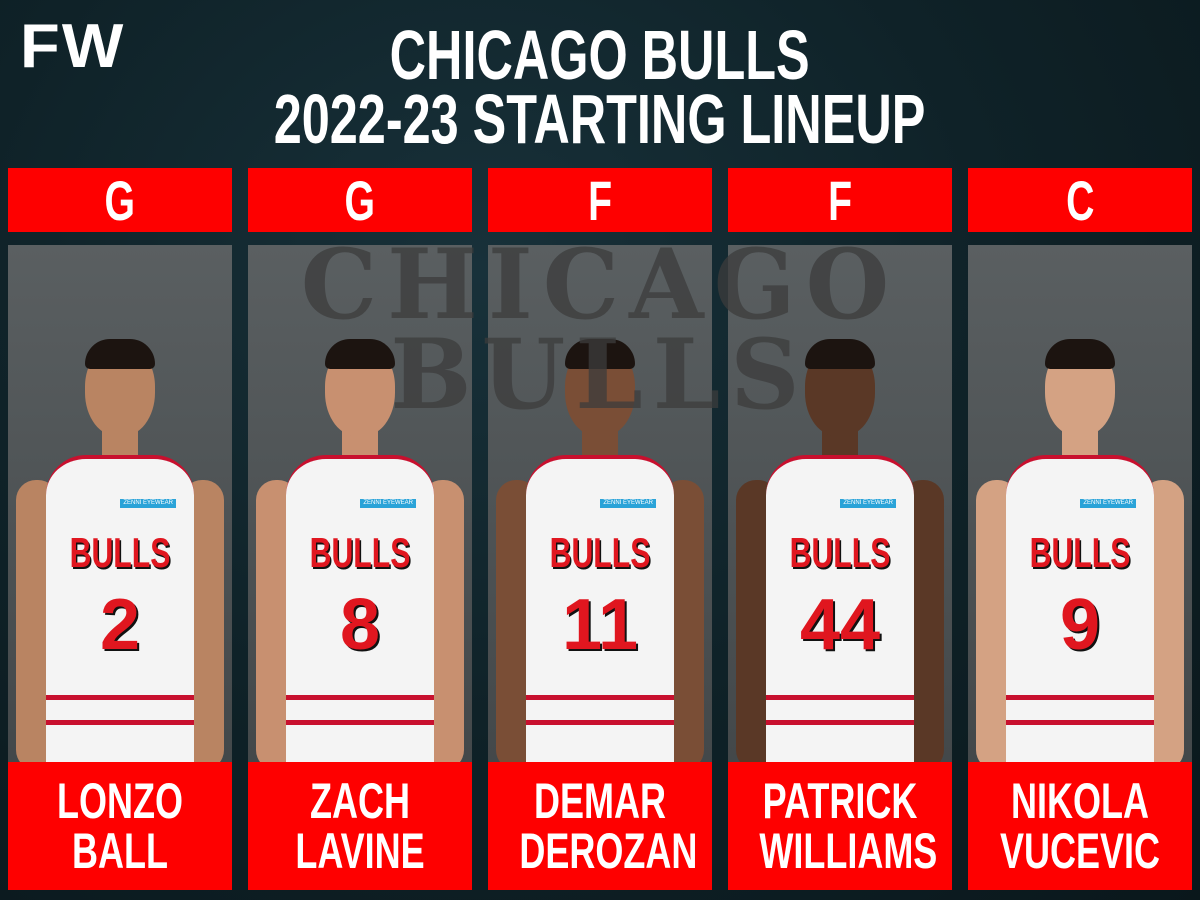 The image size is (1200, 900). I want to click on player-card: C ZENNI EYEWEAR BULLS 9 NIKOLA VUCEVIC, so click(1080, 529).